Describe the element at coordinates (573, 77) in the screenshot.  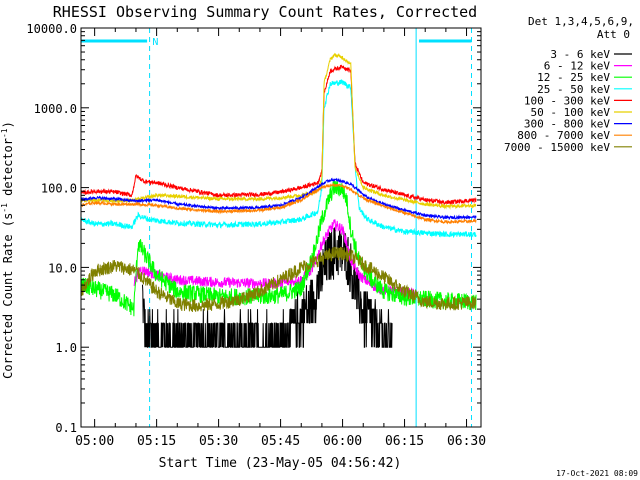
I see `legend-label-2: 12 - 25 keV` at that location.